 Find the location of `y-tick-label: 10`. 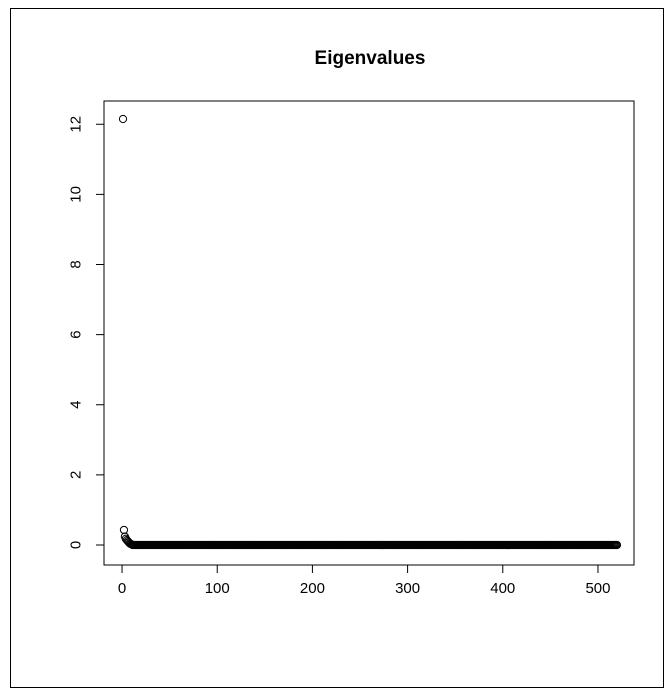

y-tick-label: 10 is located at coordinates (76, 194).